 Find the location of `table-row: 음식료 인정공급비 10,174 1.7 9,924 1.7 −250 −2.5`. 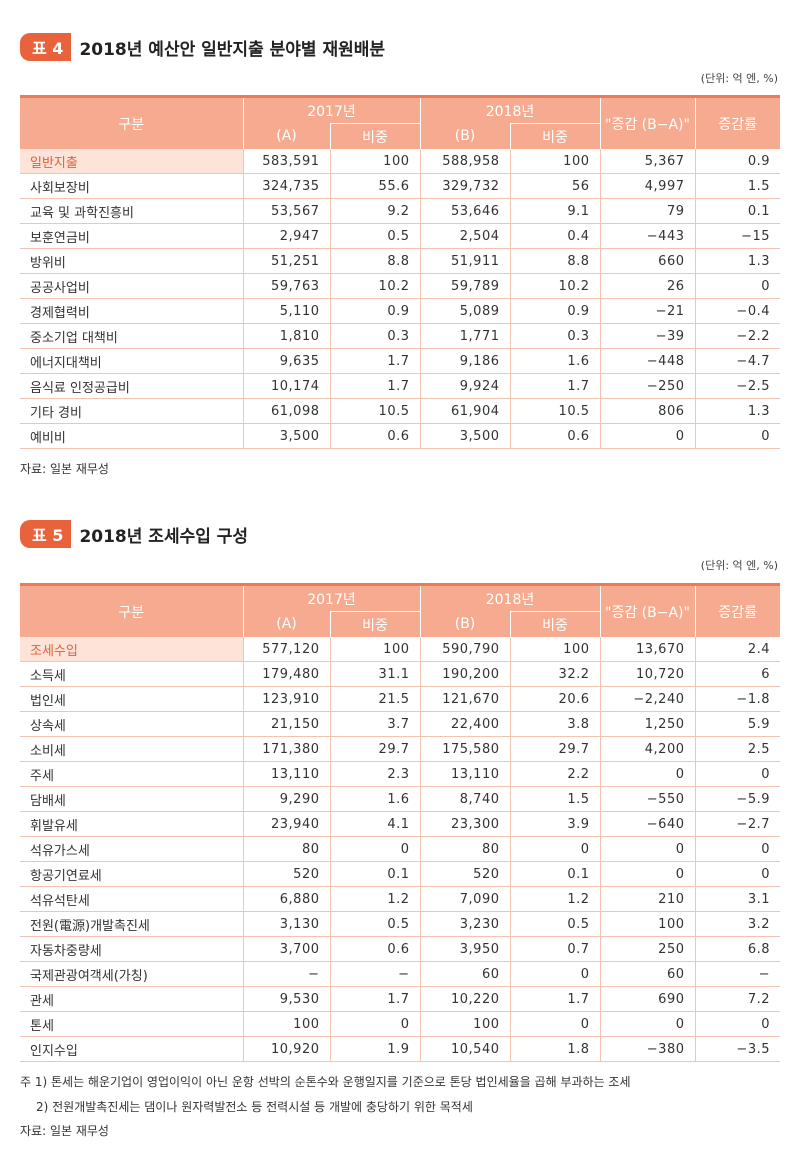

table-row: 음식료 인정공급비 10,174 1.7 9,924 1.7 −250 −2.5 is located at coordinates (400, 386).